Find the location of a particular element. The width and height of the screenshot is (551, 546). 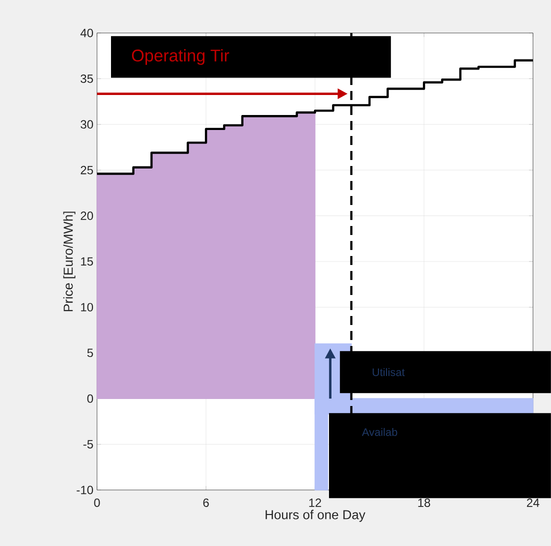

y-tick-label: 10 is located at coordinates (87, 307).